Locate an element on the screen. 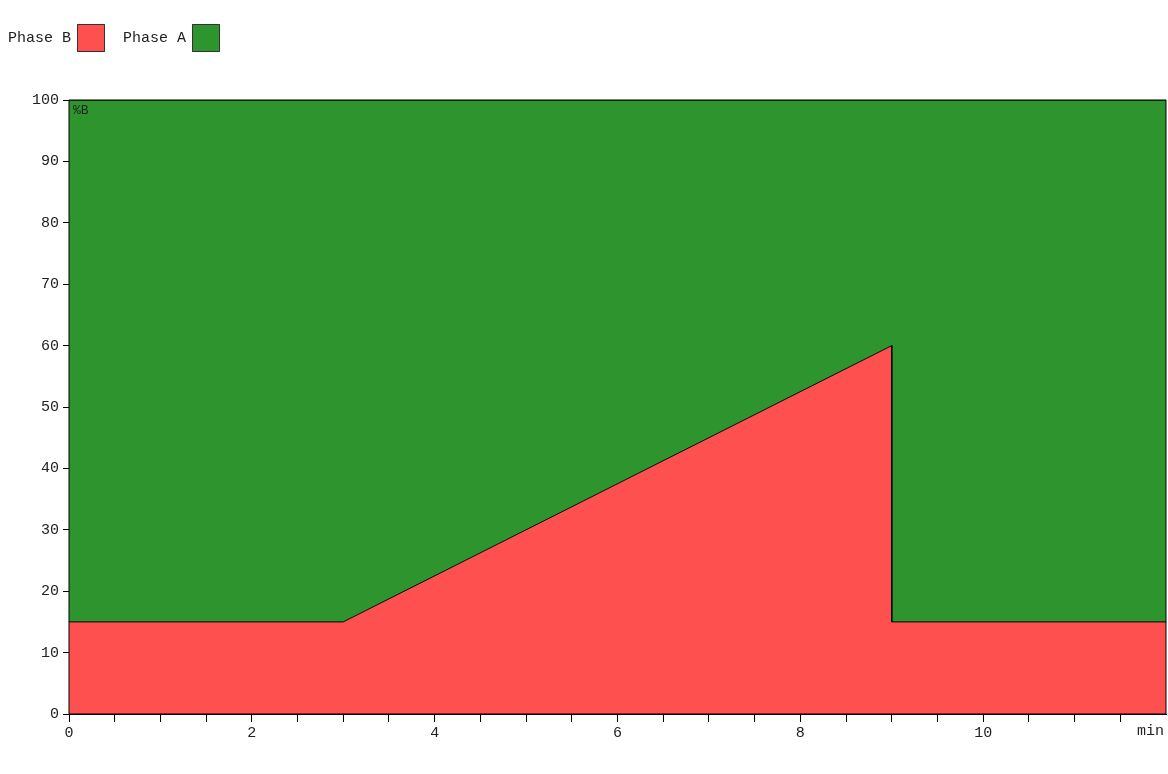 The width and height of the screenshot is (1168, 774). x-tick-label: 6 is located at coordinates (617, 733).